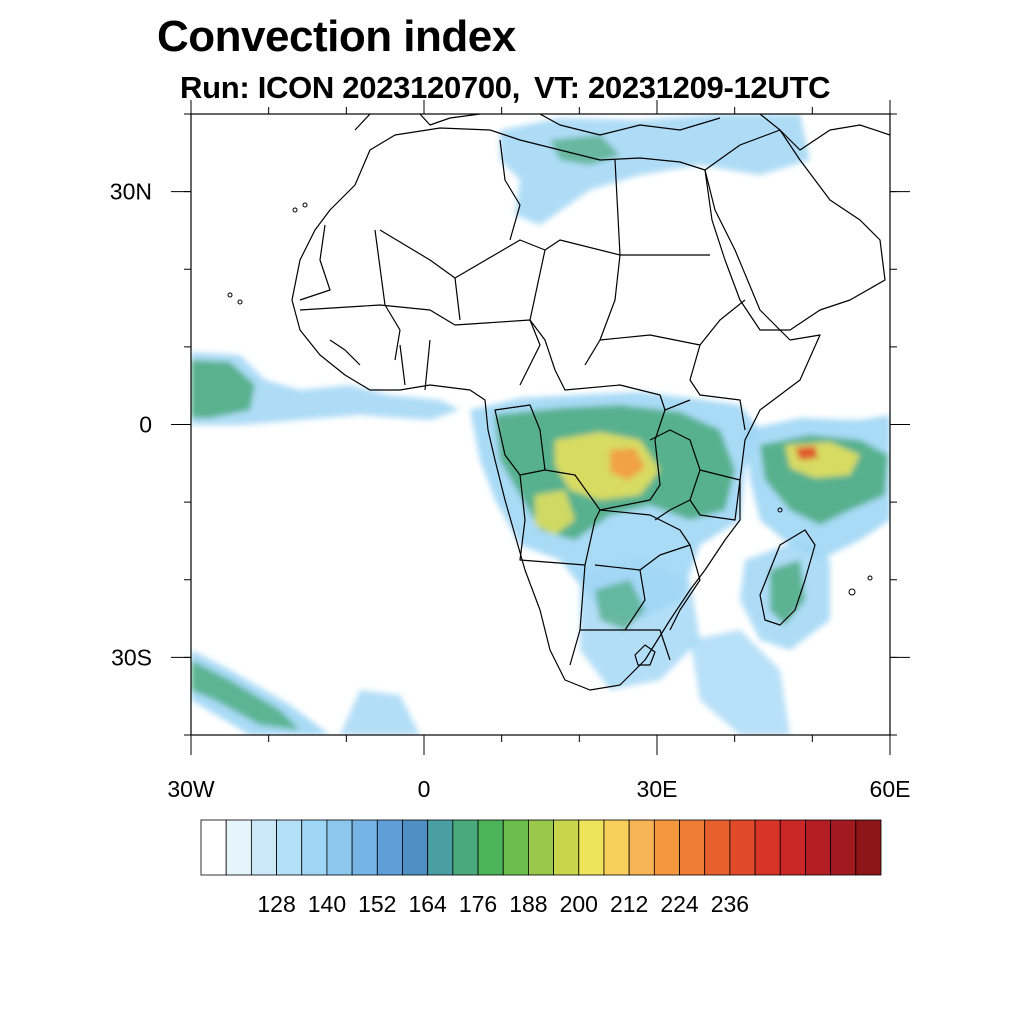 This screenshot has height=1024, width=1024. What do you see at coordinates (806, 453) in the screenshot?
I see `field-indian-red` at bounding box center [806, 453].